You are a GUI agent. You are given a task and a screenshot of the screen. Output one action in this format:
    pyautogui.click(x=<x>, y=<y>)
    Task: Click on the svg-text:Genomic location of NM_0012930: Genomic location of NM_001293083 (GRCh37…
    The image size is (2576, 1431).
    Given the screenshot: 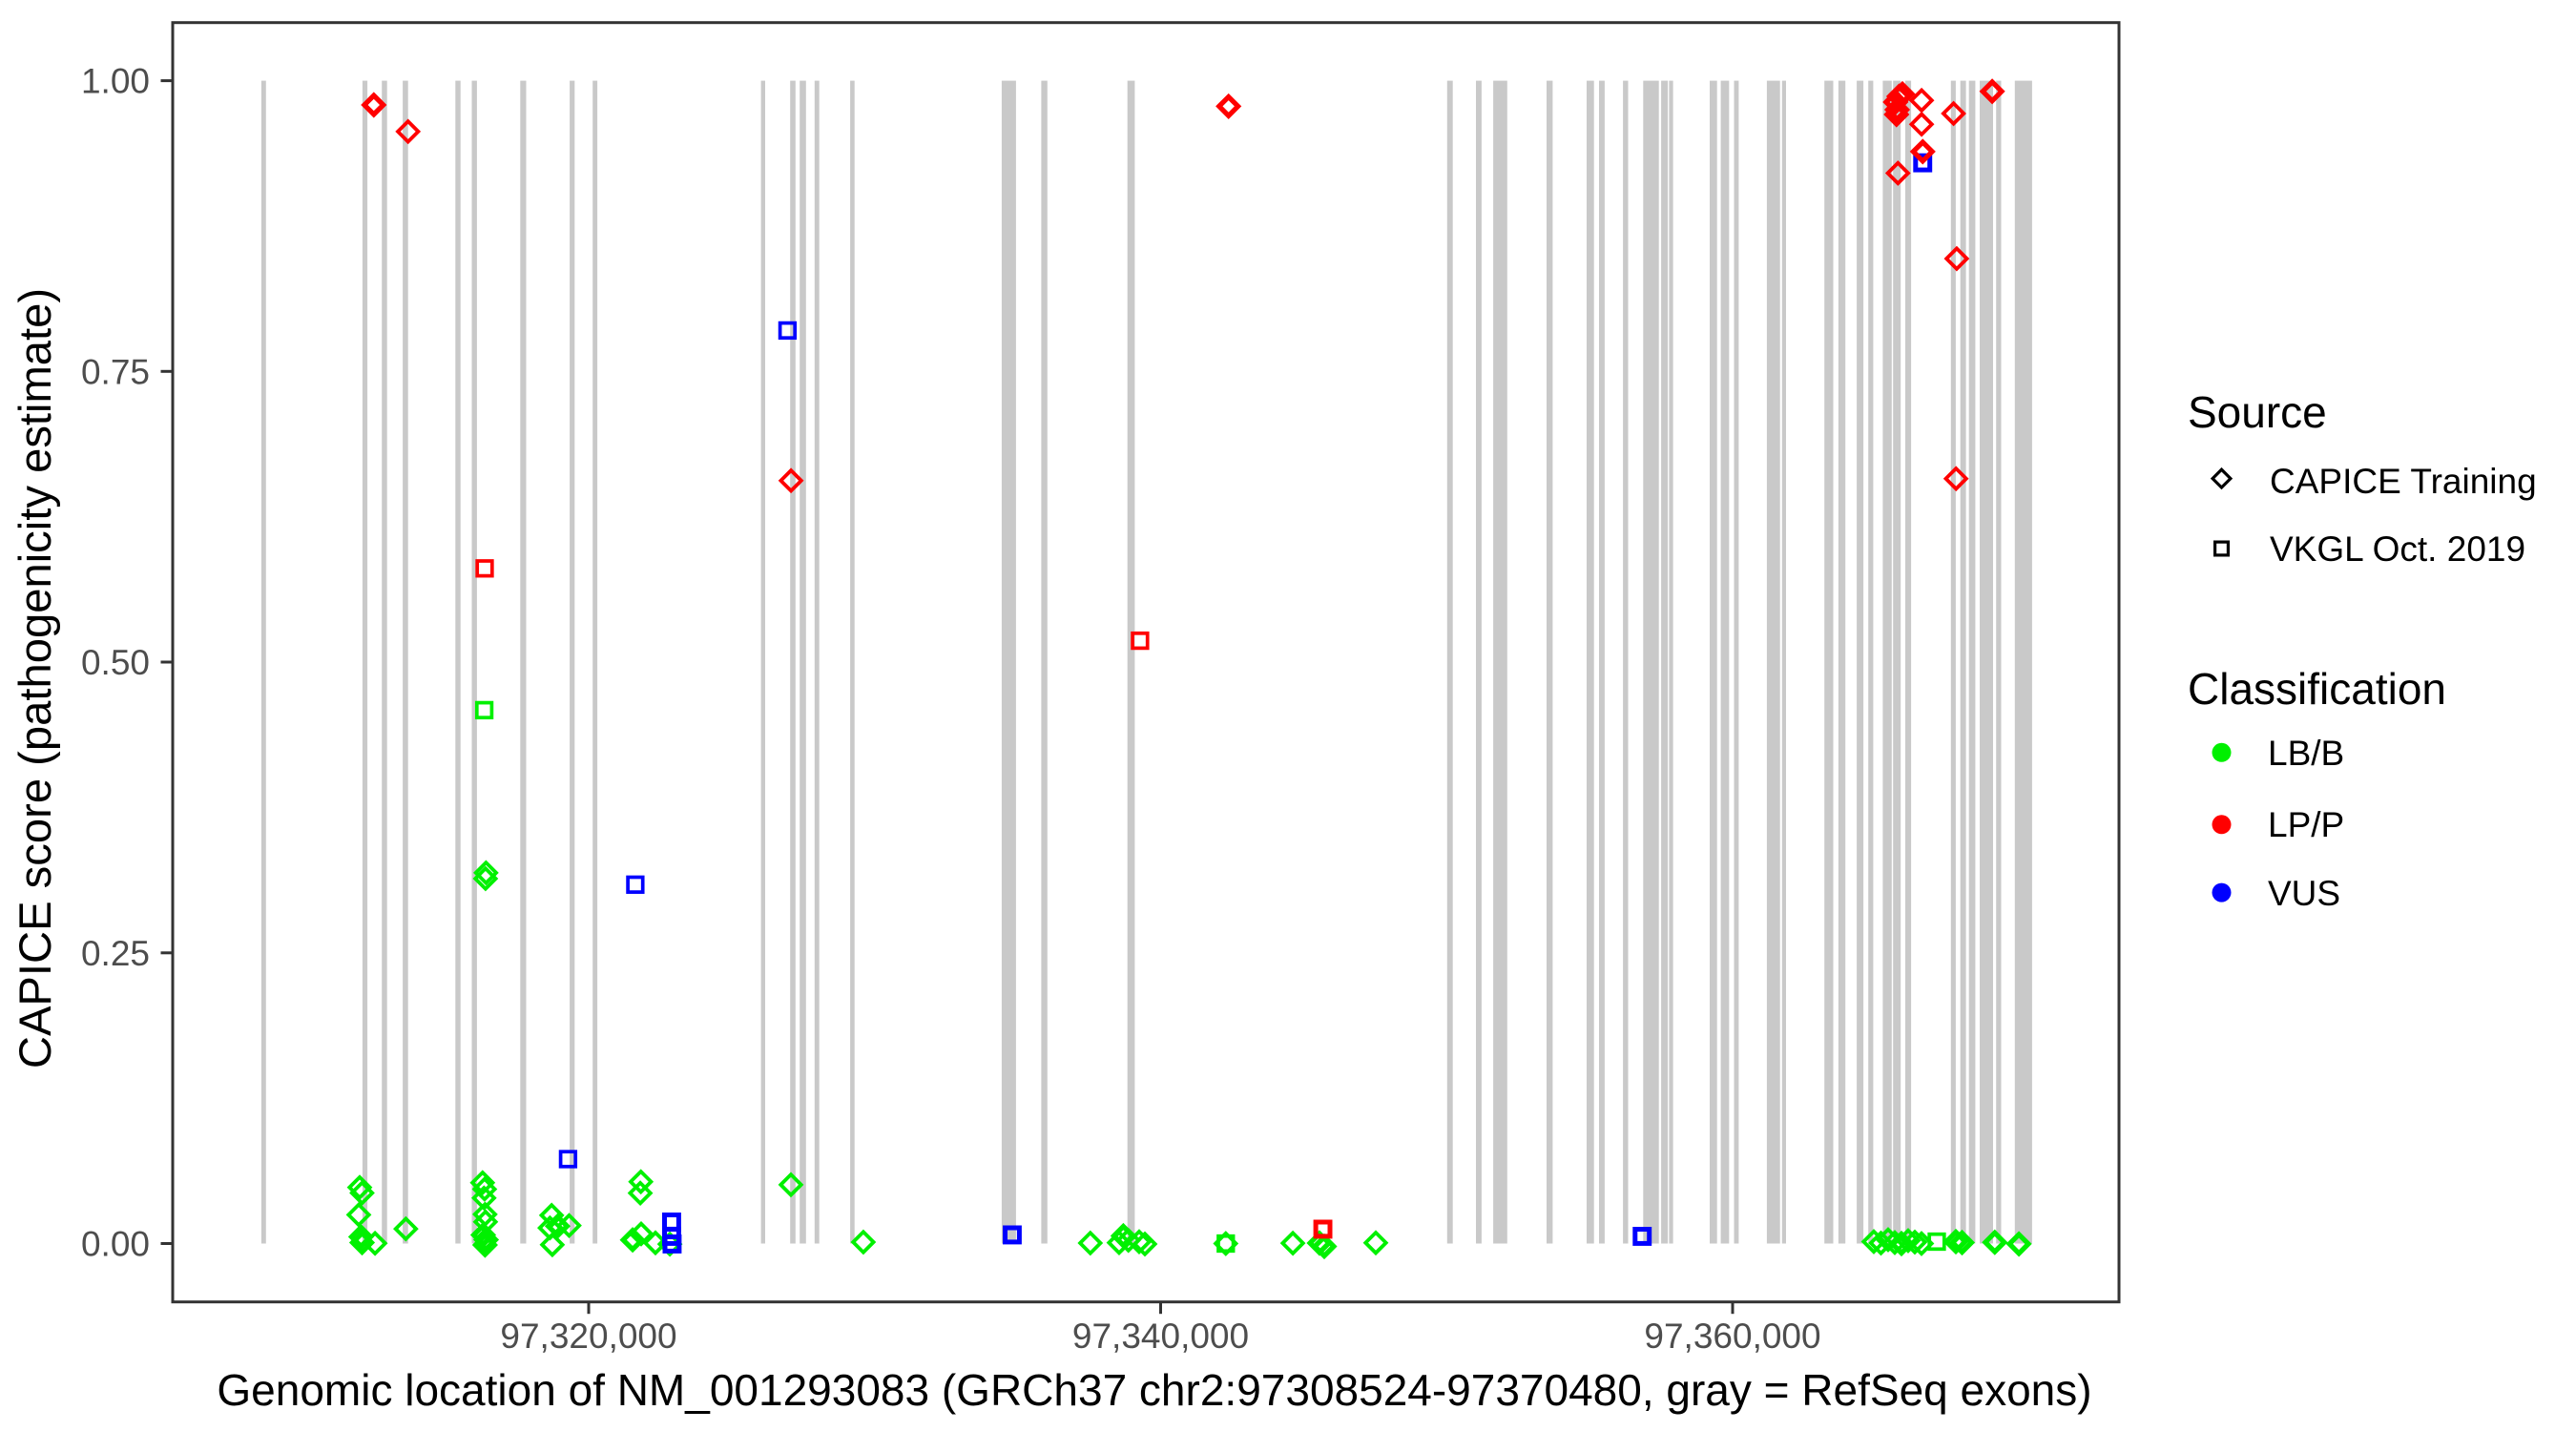 What is the action you would take?
    pyautogui.click(x=1154, y=1390)
    